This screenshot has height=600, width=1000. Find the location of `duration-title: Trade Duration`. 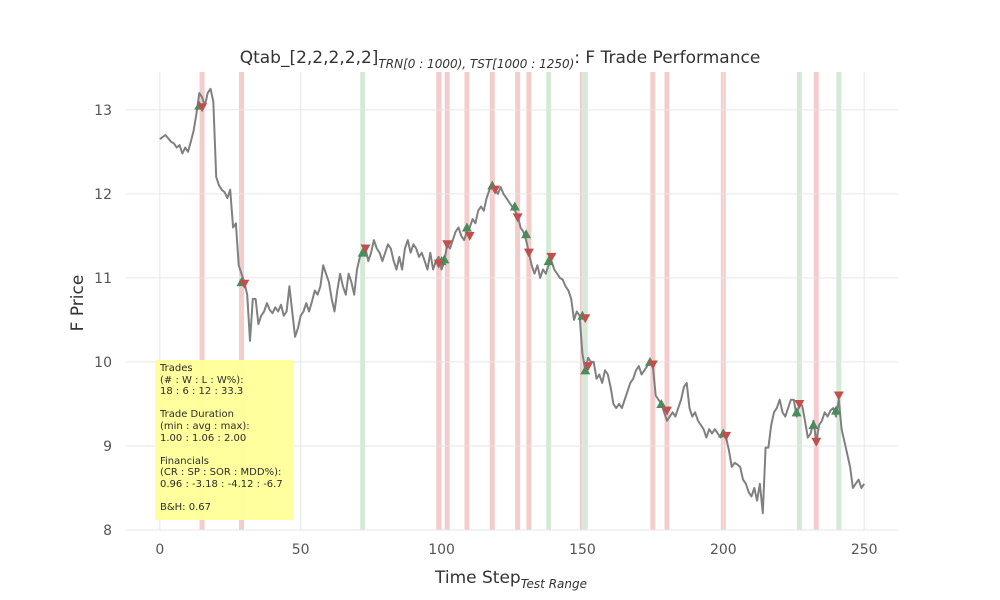

duration-title: Trade Duration is located at coordinates (197, 415).